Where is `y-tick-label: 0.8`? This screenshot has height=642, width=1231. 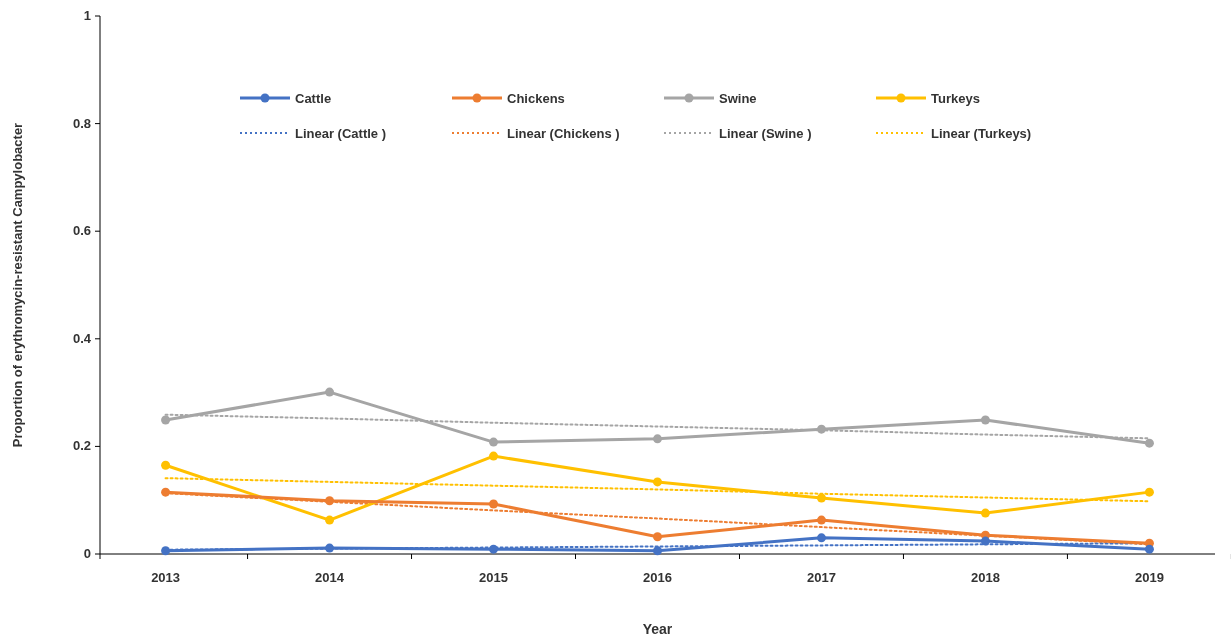 y-tick-label: 0.8 is located at coordinates (81, 123).